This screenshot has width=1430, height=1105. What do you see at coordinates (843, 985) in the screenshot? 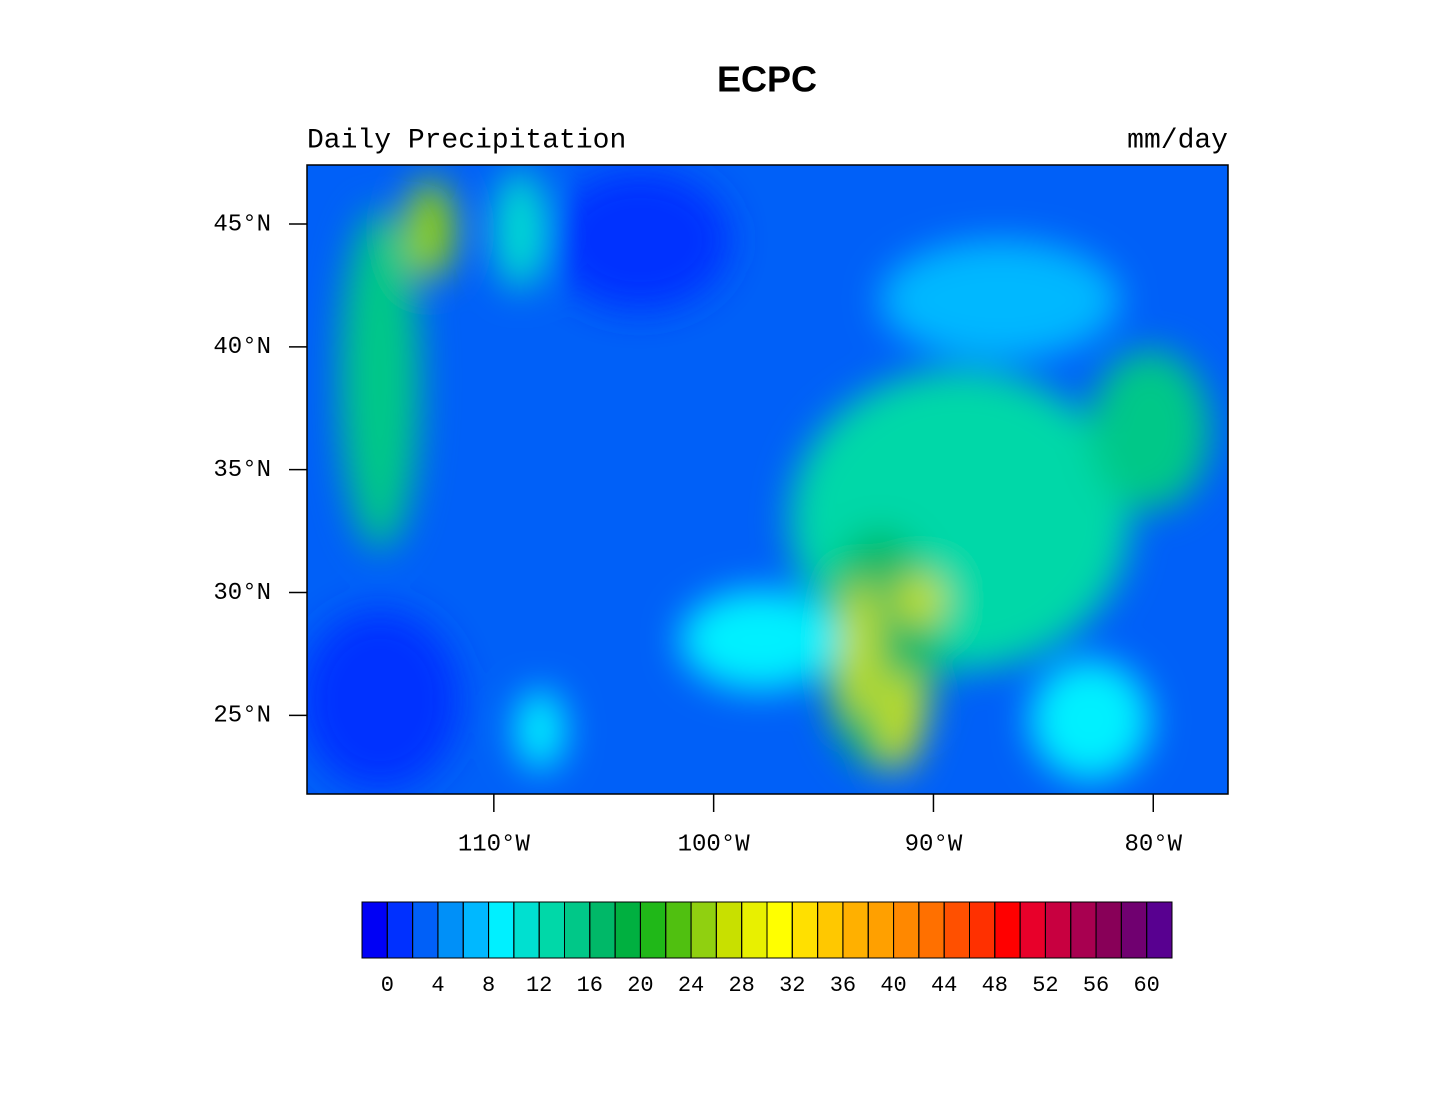
I see `colorbar-label: 36` at bounding box center [843, 985].